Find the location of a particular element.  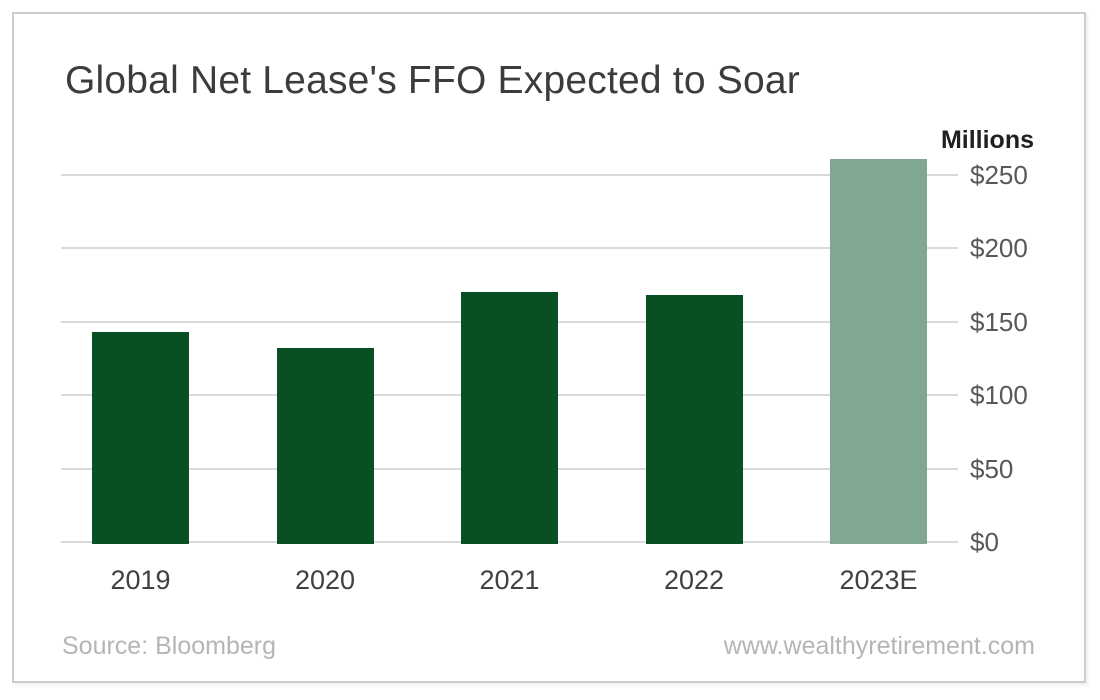

bar-2022 is located at coordinates (694, 419).